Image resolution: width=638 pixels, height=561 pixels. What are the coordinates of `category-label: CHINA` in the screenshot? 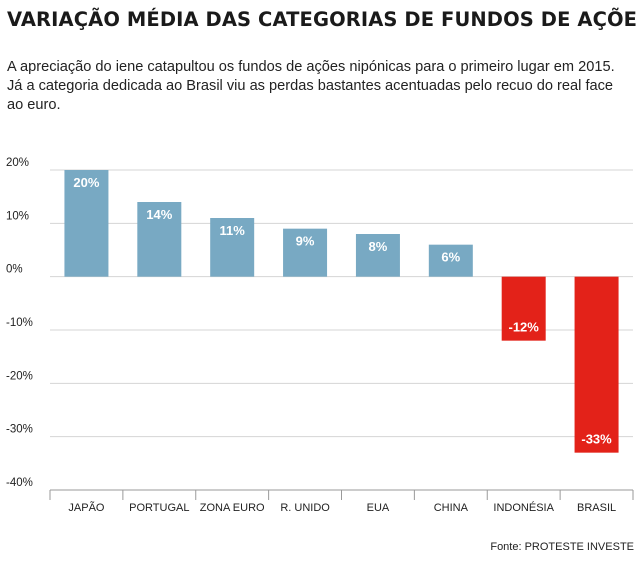 It's located at (451, 508).